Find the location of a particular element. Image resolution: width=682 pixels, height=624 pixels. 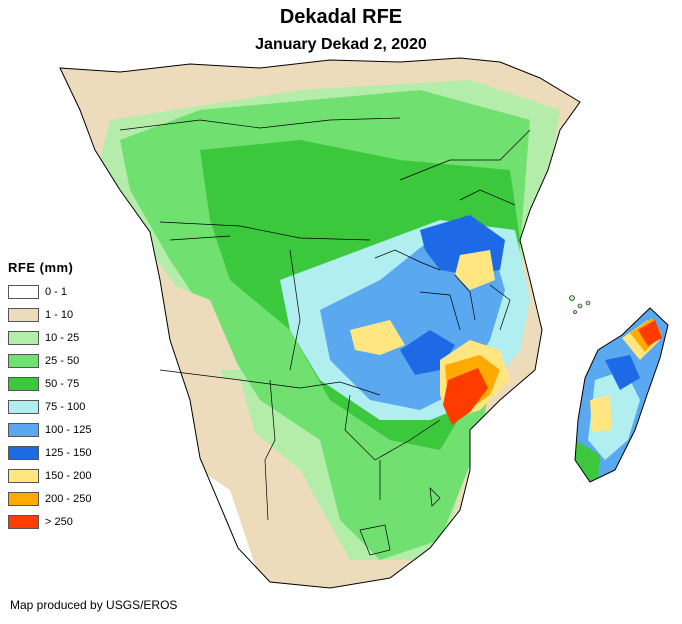

legend-label: 10 - 25 is located at coordinates (62, 337).